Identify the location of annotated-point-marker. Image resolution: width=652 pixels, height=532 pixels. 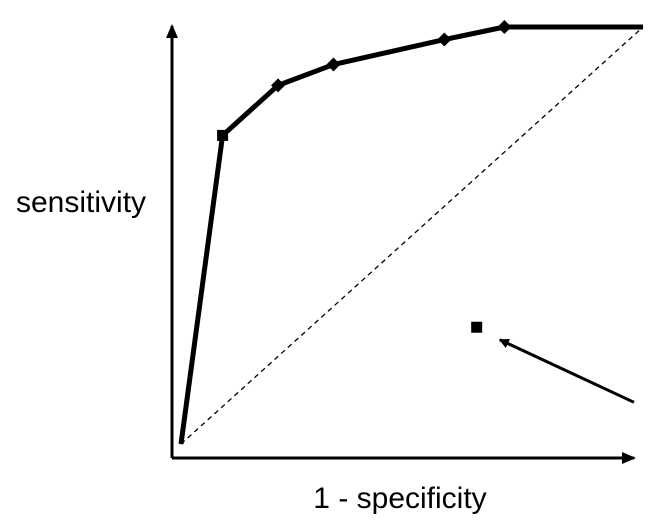
(477, 327).